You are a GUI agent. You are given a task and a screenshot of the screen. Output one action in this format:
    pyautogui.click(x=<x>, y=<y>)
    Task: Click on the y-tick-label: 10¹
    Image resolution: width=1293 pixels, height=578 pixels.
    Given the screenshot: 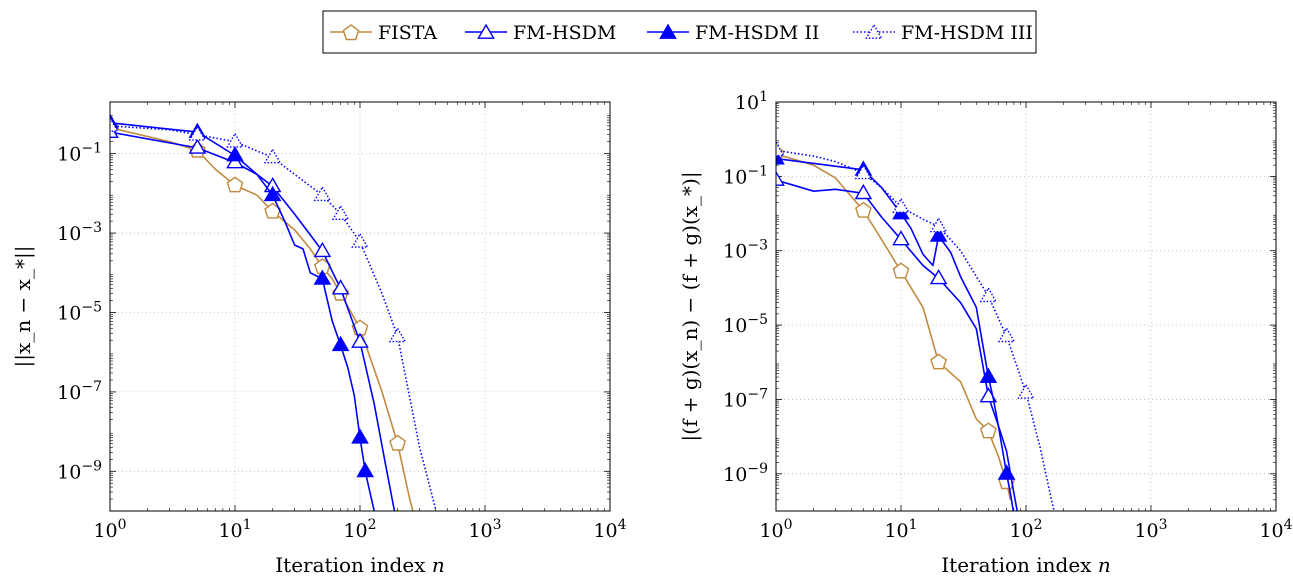 What is the action you would take?
    pyautogui.click(x=751, y=101)
    